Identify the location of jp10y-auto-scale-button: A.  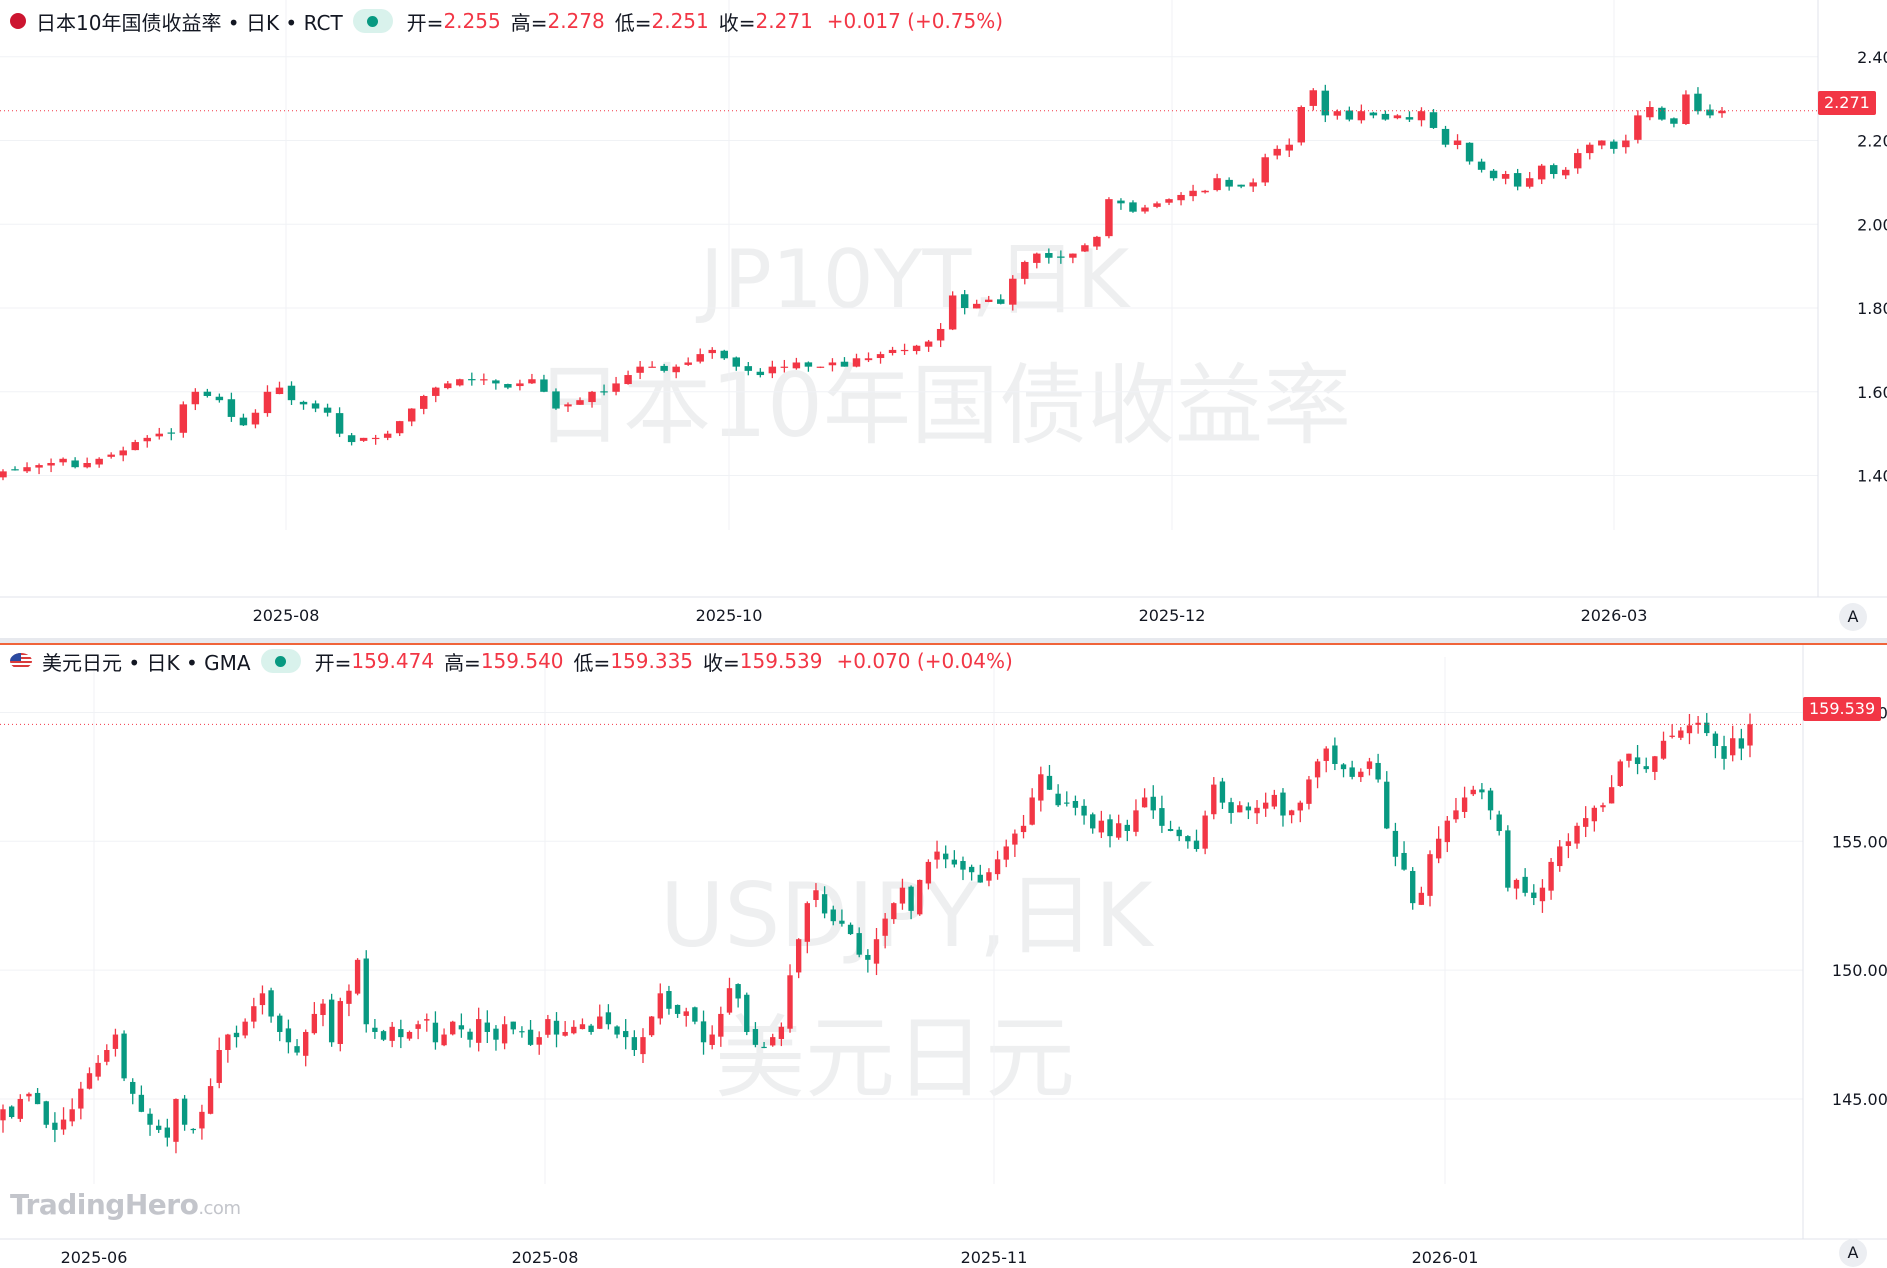
(1853, 617).